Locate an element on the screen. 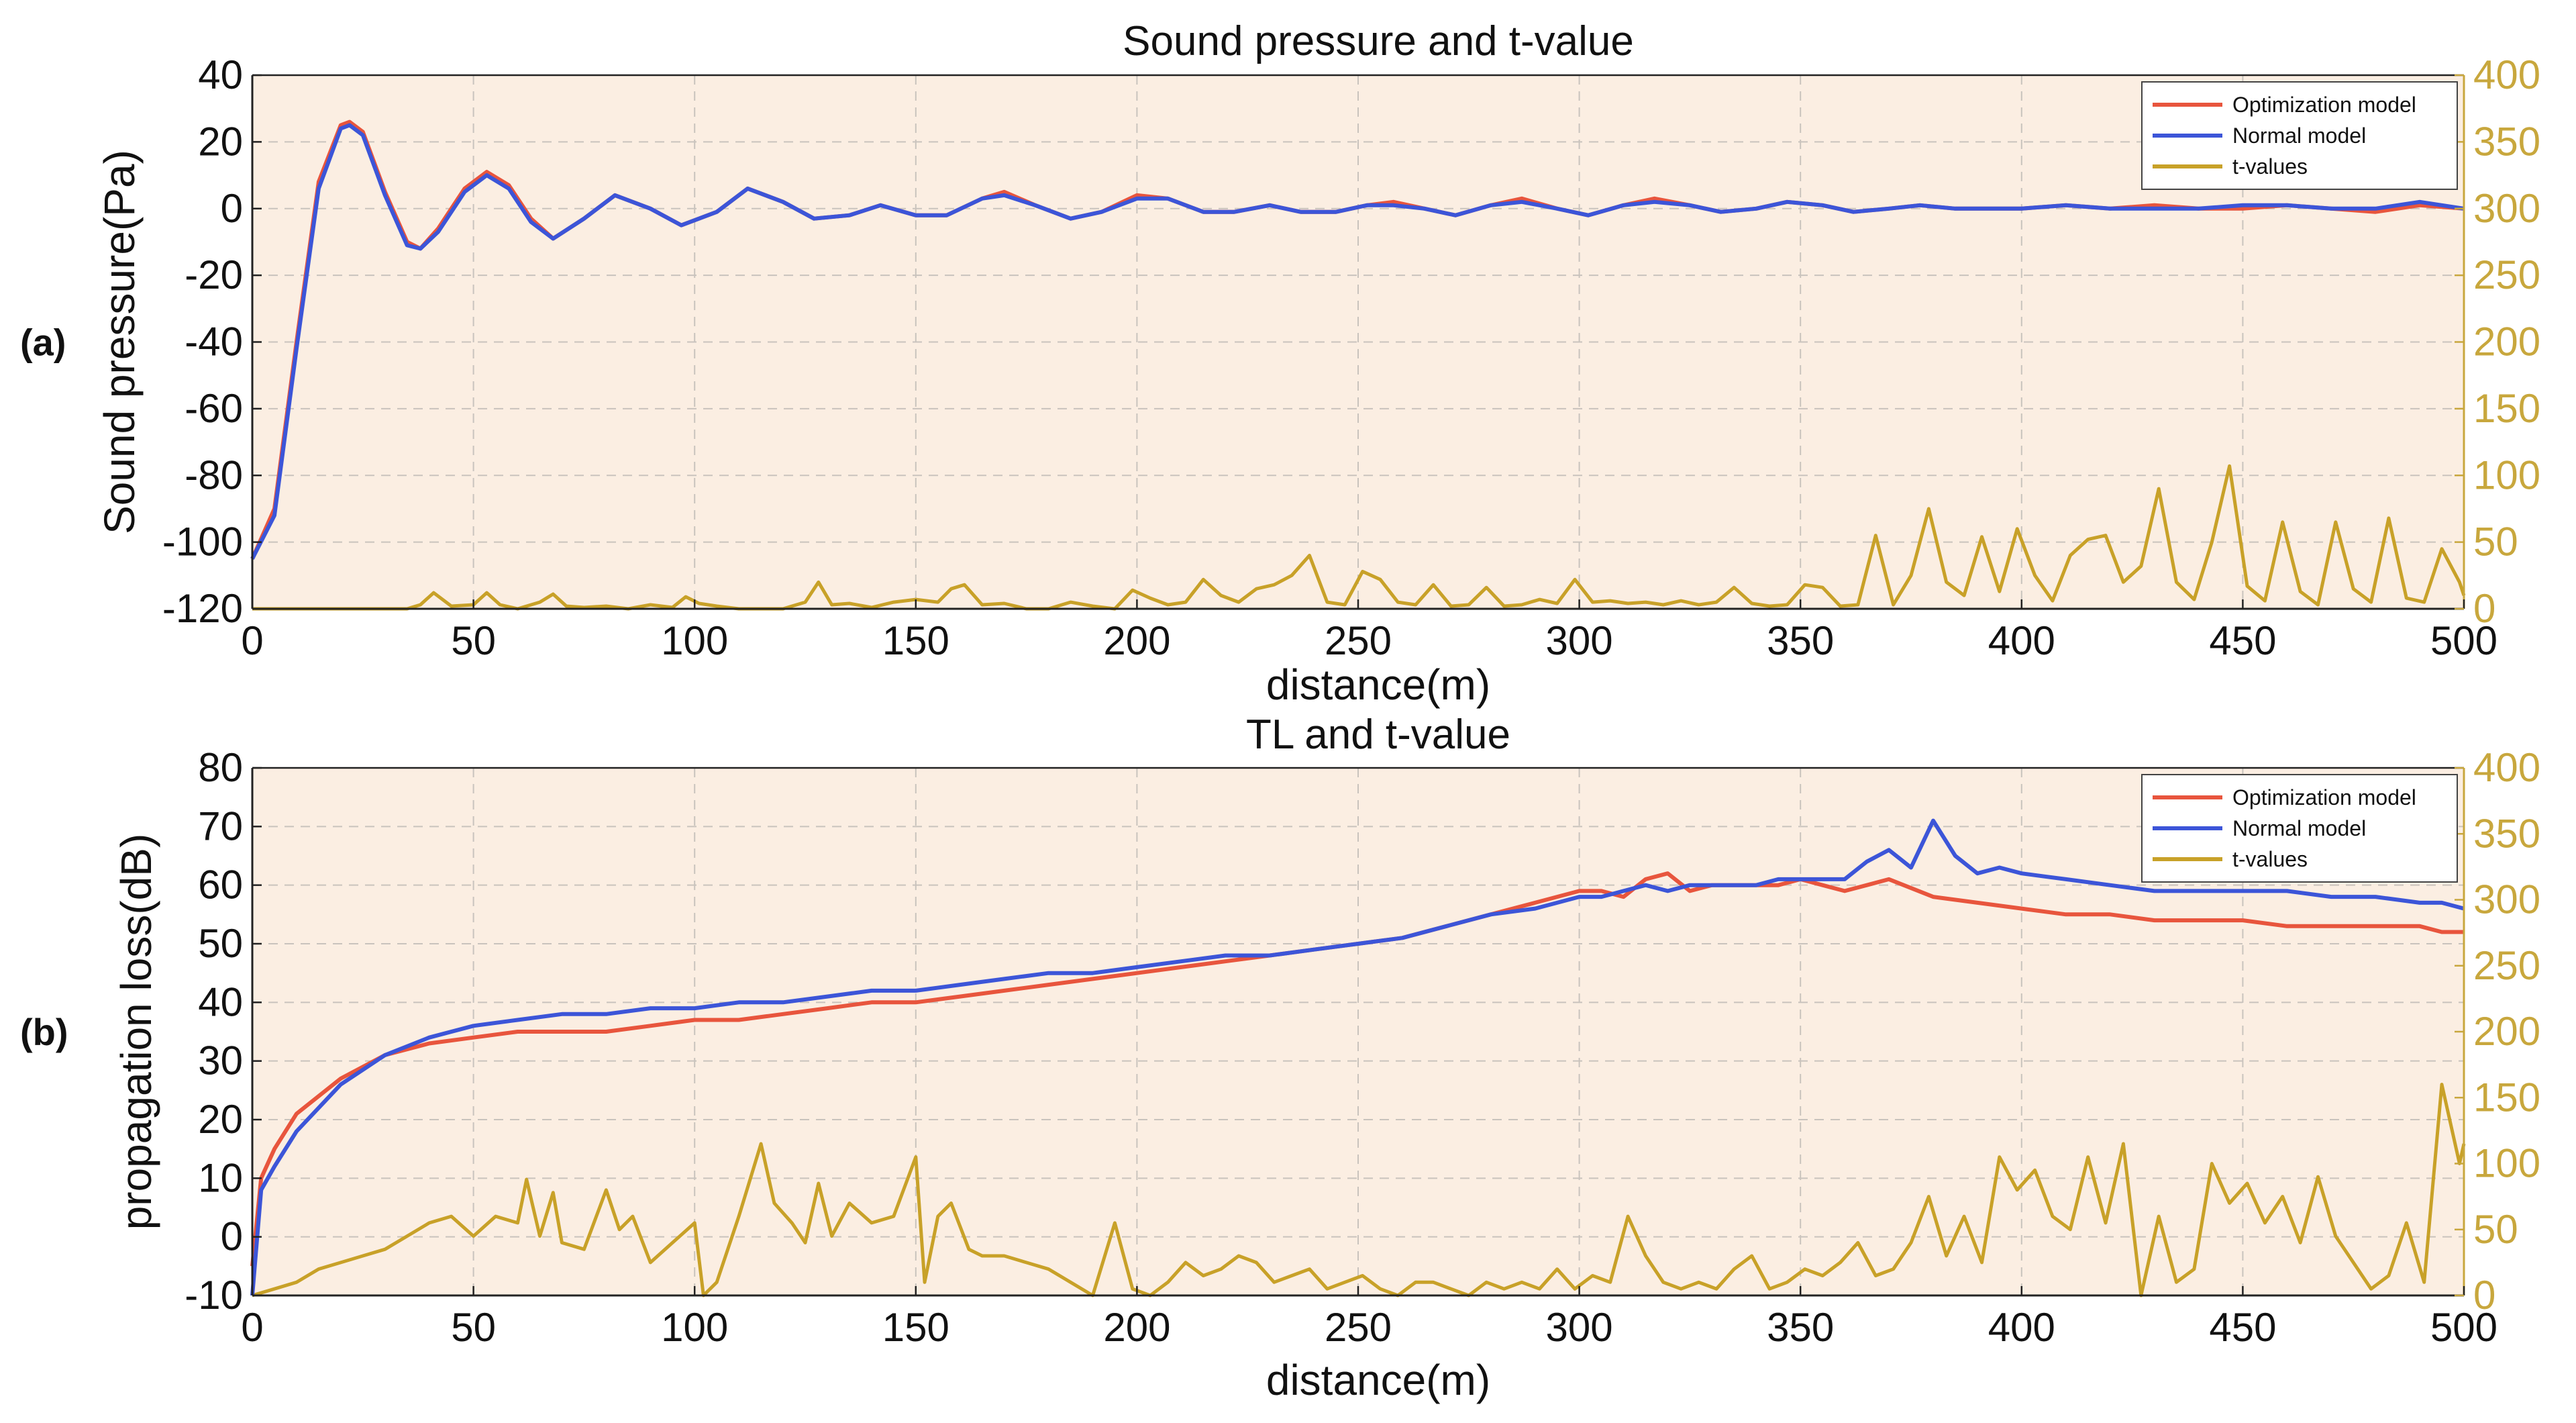 This screenshot has width=2576, height=1423. y-axis-label: Sound pressure(Pa) is located at coordinates (119, 342).